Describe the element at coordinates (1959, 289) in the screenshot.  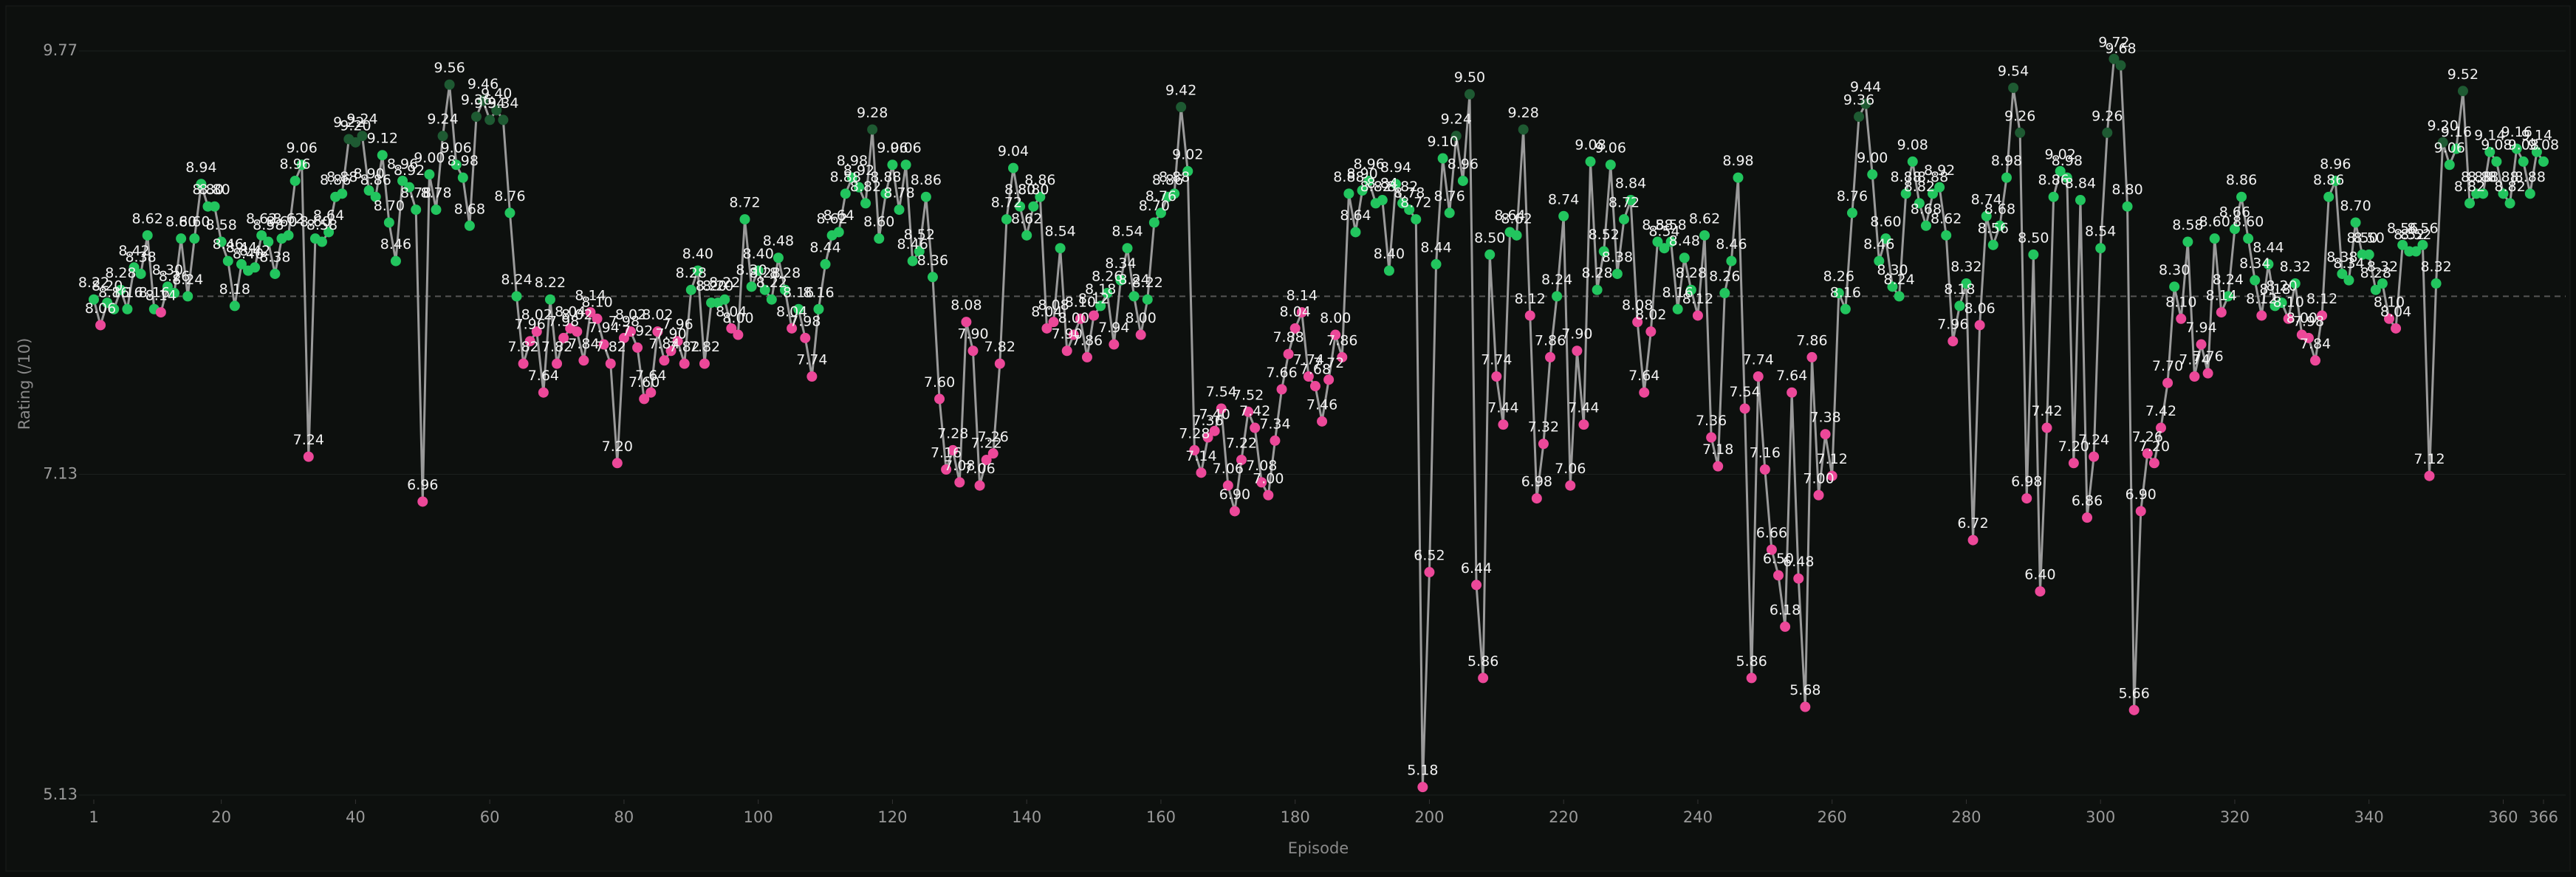
I see `value-label: 8.18` at that location.